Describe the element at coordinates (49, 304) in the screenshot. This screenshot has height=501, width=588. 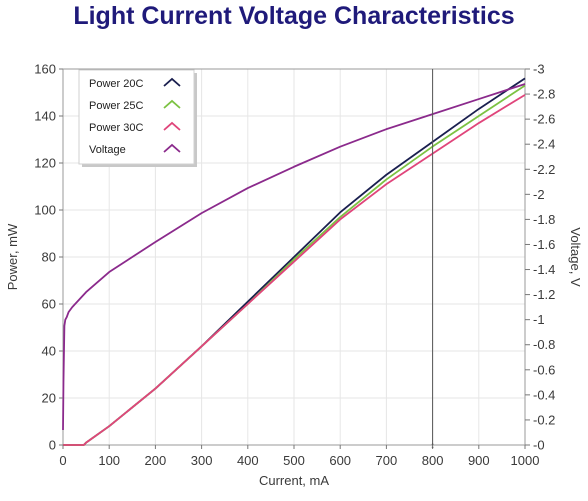
I see `y-tick-label: 60` at that location.